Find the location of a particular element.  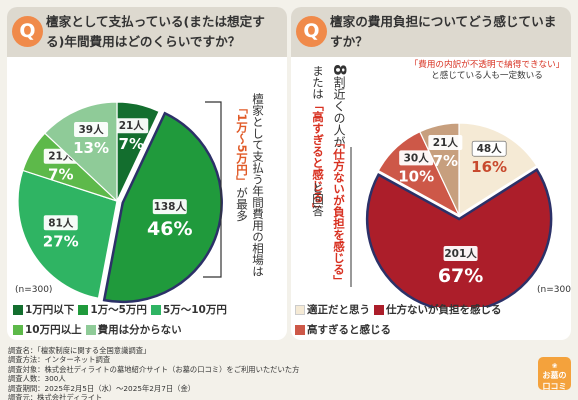

legend-item: 高すぎると感じる is located at coordinates (343, 329).